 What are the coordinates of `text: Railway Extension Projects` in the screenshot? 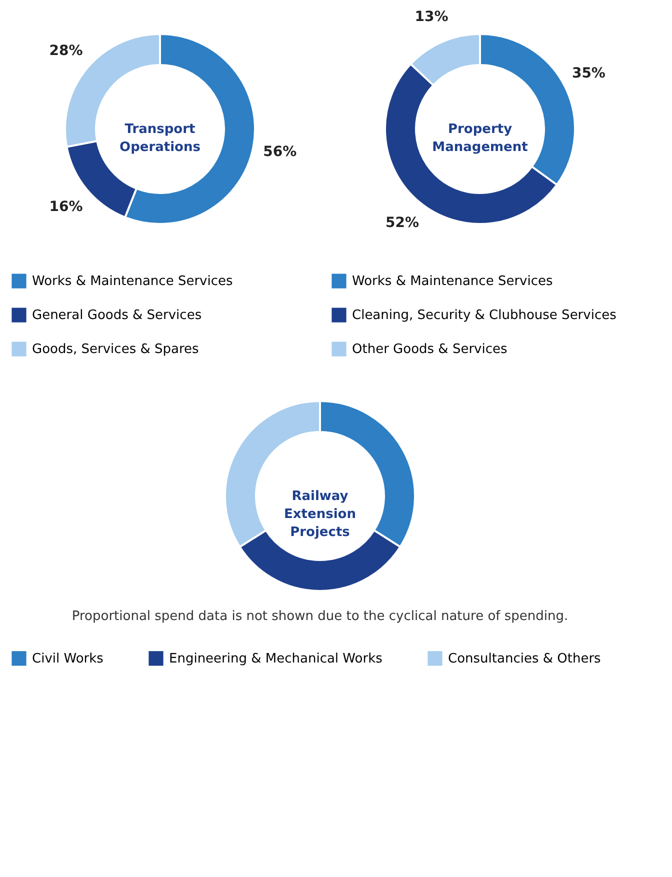 It's located at (320, 514).